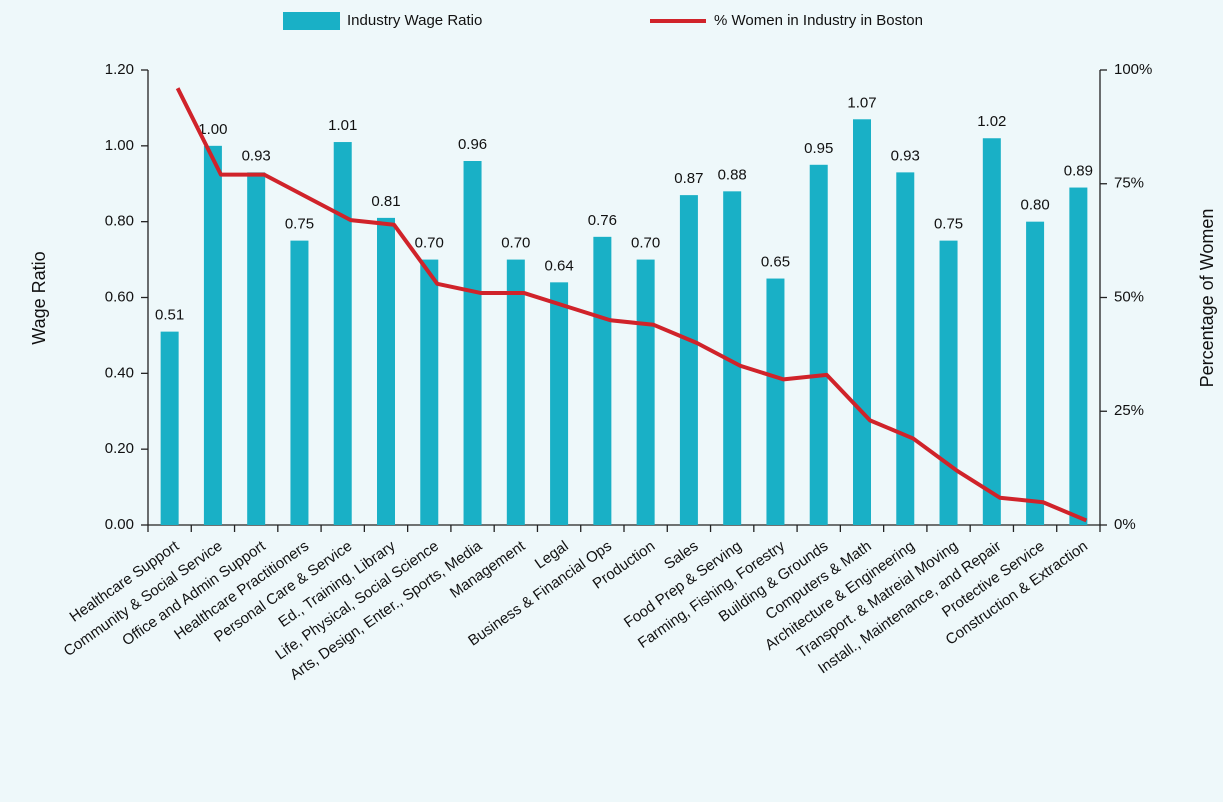 This screenshot has height=802, width=1223. I want to click on y2-tick-label: 50%, so click(1129, 296).